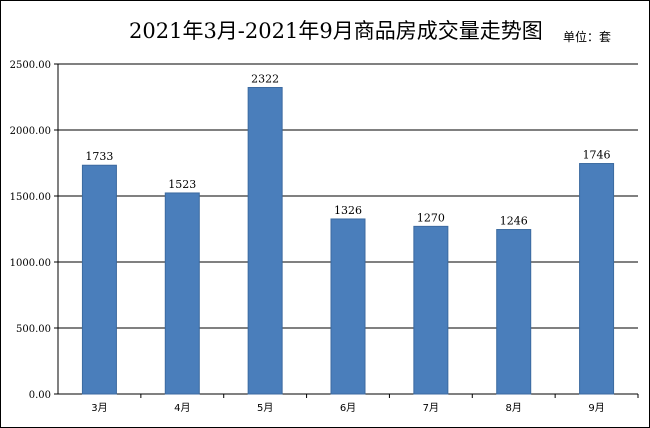 The image size is (650, 428). I want to click on x-tick-label: 8月, so click(514, 408).